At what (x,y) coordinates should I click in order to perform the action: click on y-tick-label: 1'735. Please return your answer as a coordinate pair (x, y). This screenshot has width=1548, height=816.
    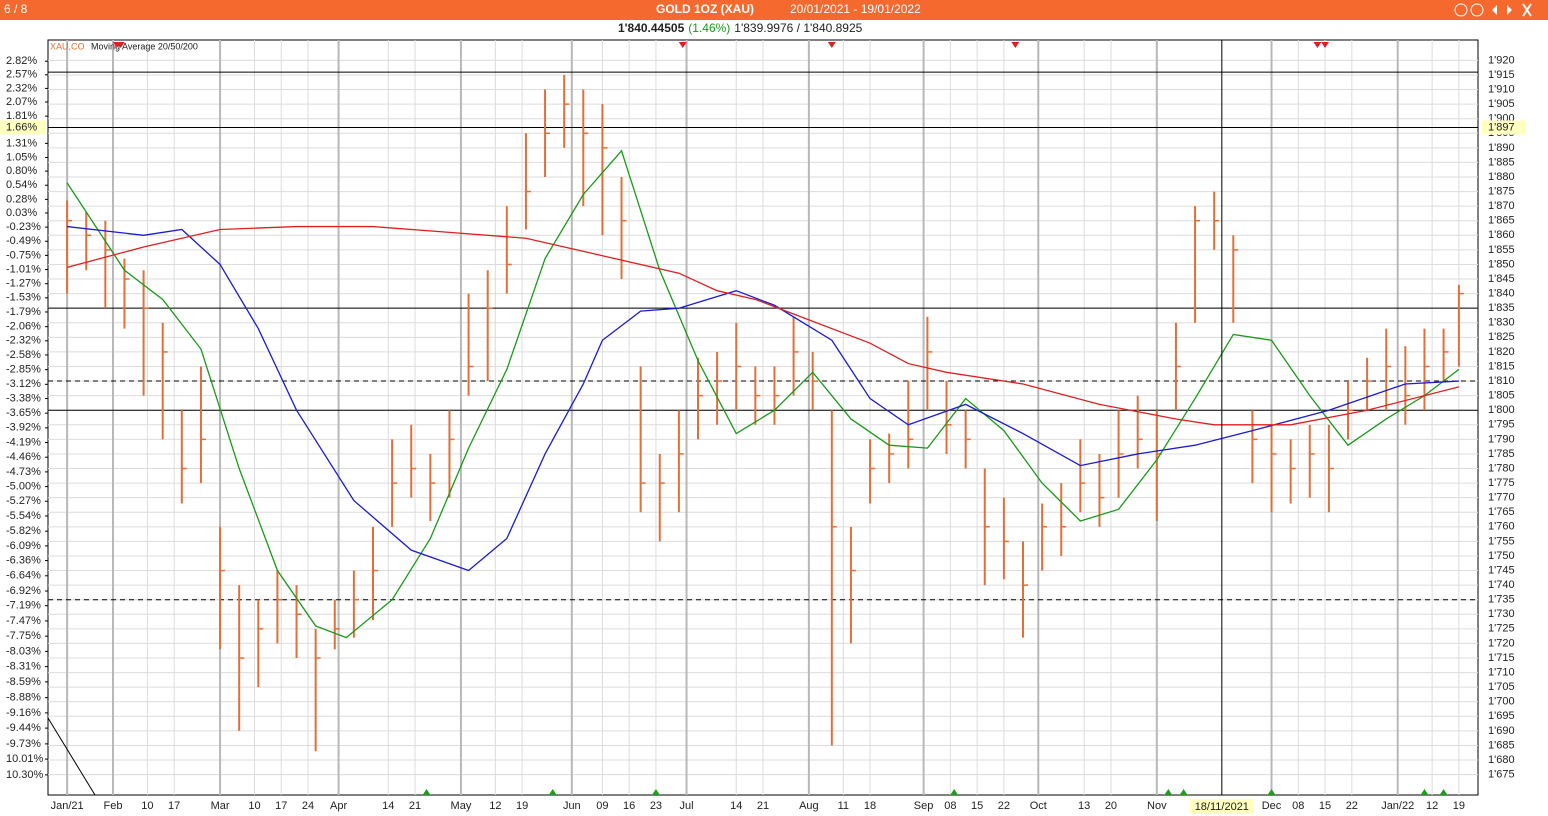
    Looking at the image, I should click on (1501, 600).